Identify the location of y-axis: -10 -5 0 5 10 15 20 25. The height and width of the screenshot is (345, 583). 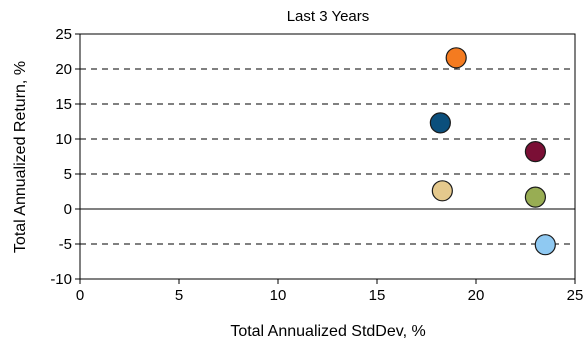
(65, 157).